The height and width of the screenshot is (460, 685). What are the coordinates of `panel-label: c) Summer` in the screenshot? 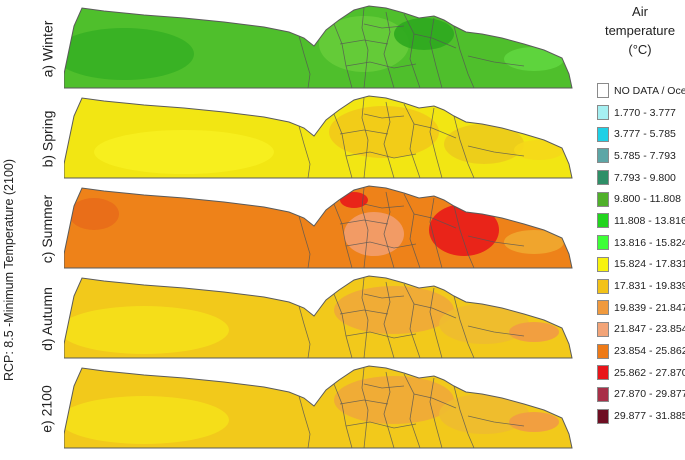 It's located at (47, 229).